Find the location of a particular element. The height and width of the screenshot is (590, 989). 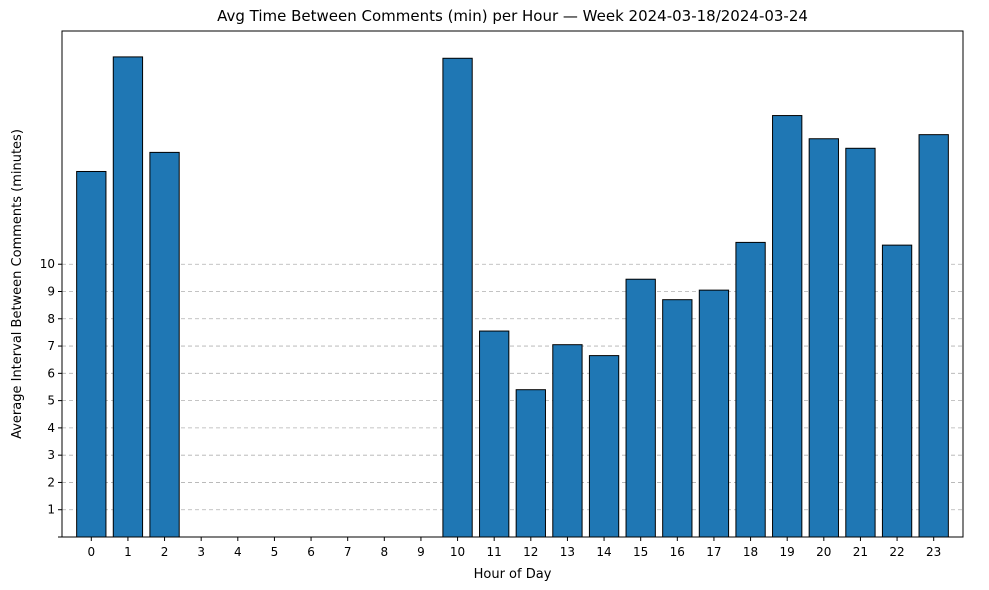

y-axis-ticks: 1 2 3 4 5 6 7 8 9 10 is located at coordinates (51, 397).